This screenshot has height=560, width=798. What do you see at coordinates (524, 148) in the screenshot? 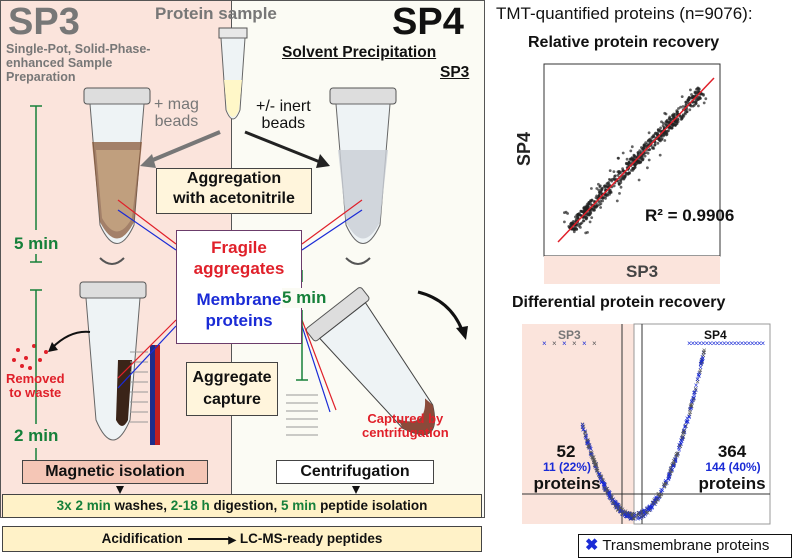
I see `scatter-ylabel: SP4` at bounding box center [524, 148].